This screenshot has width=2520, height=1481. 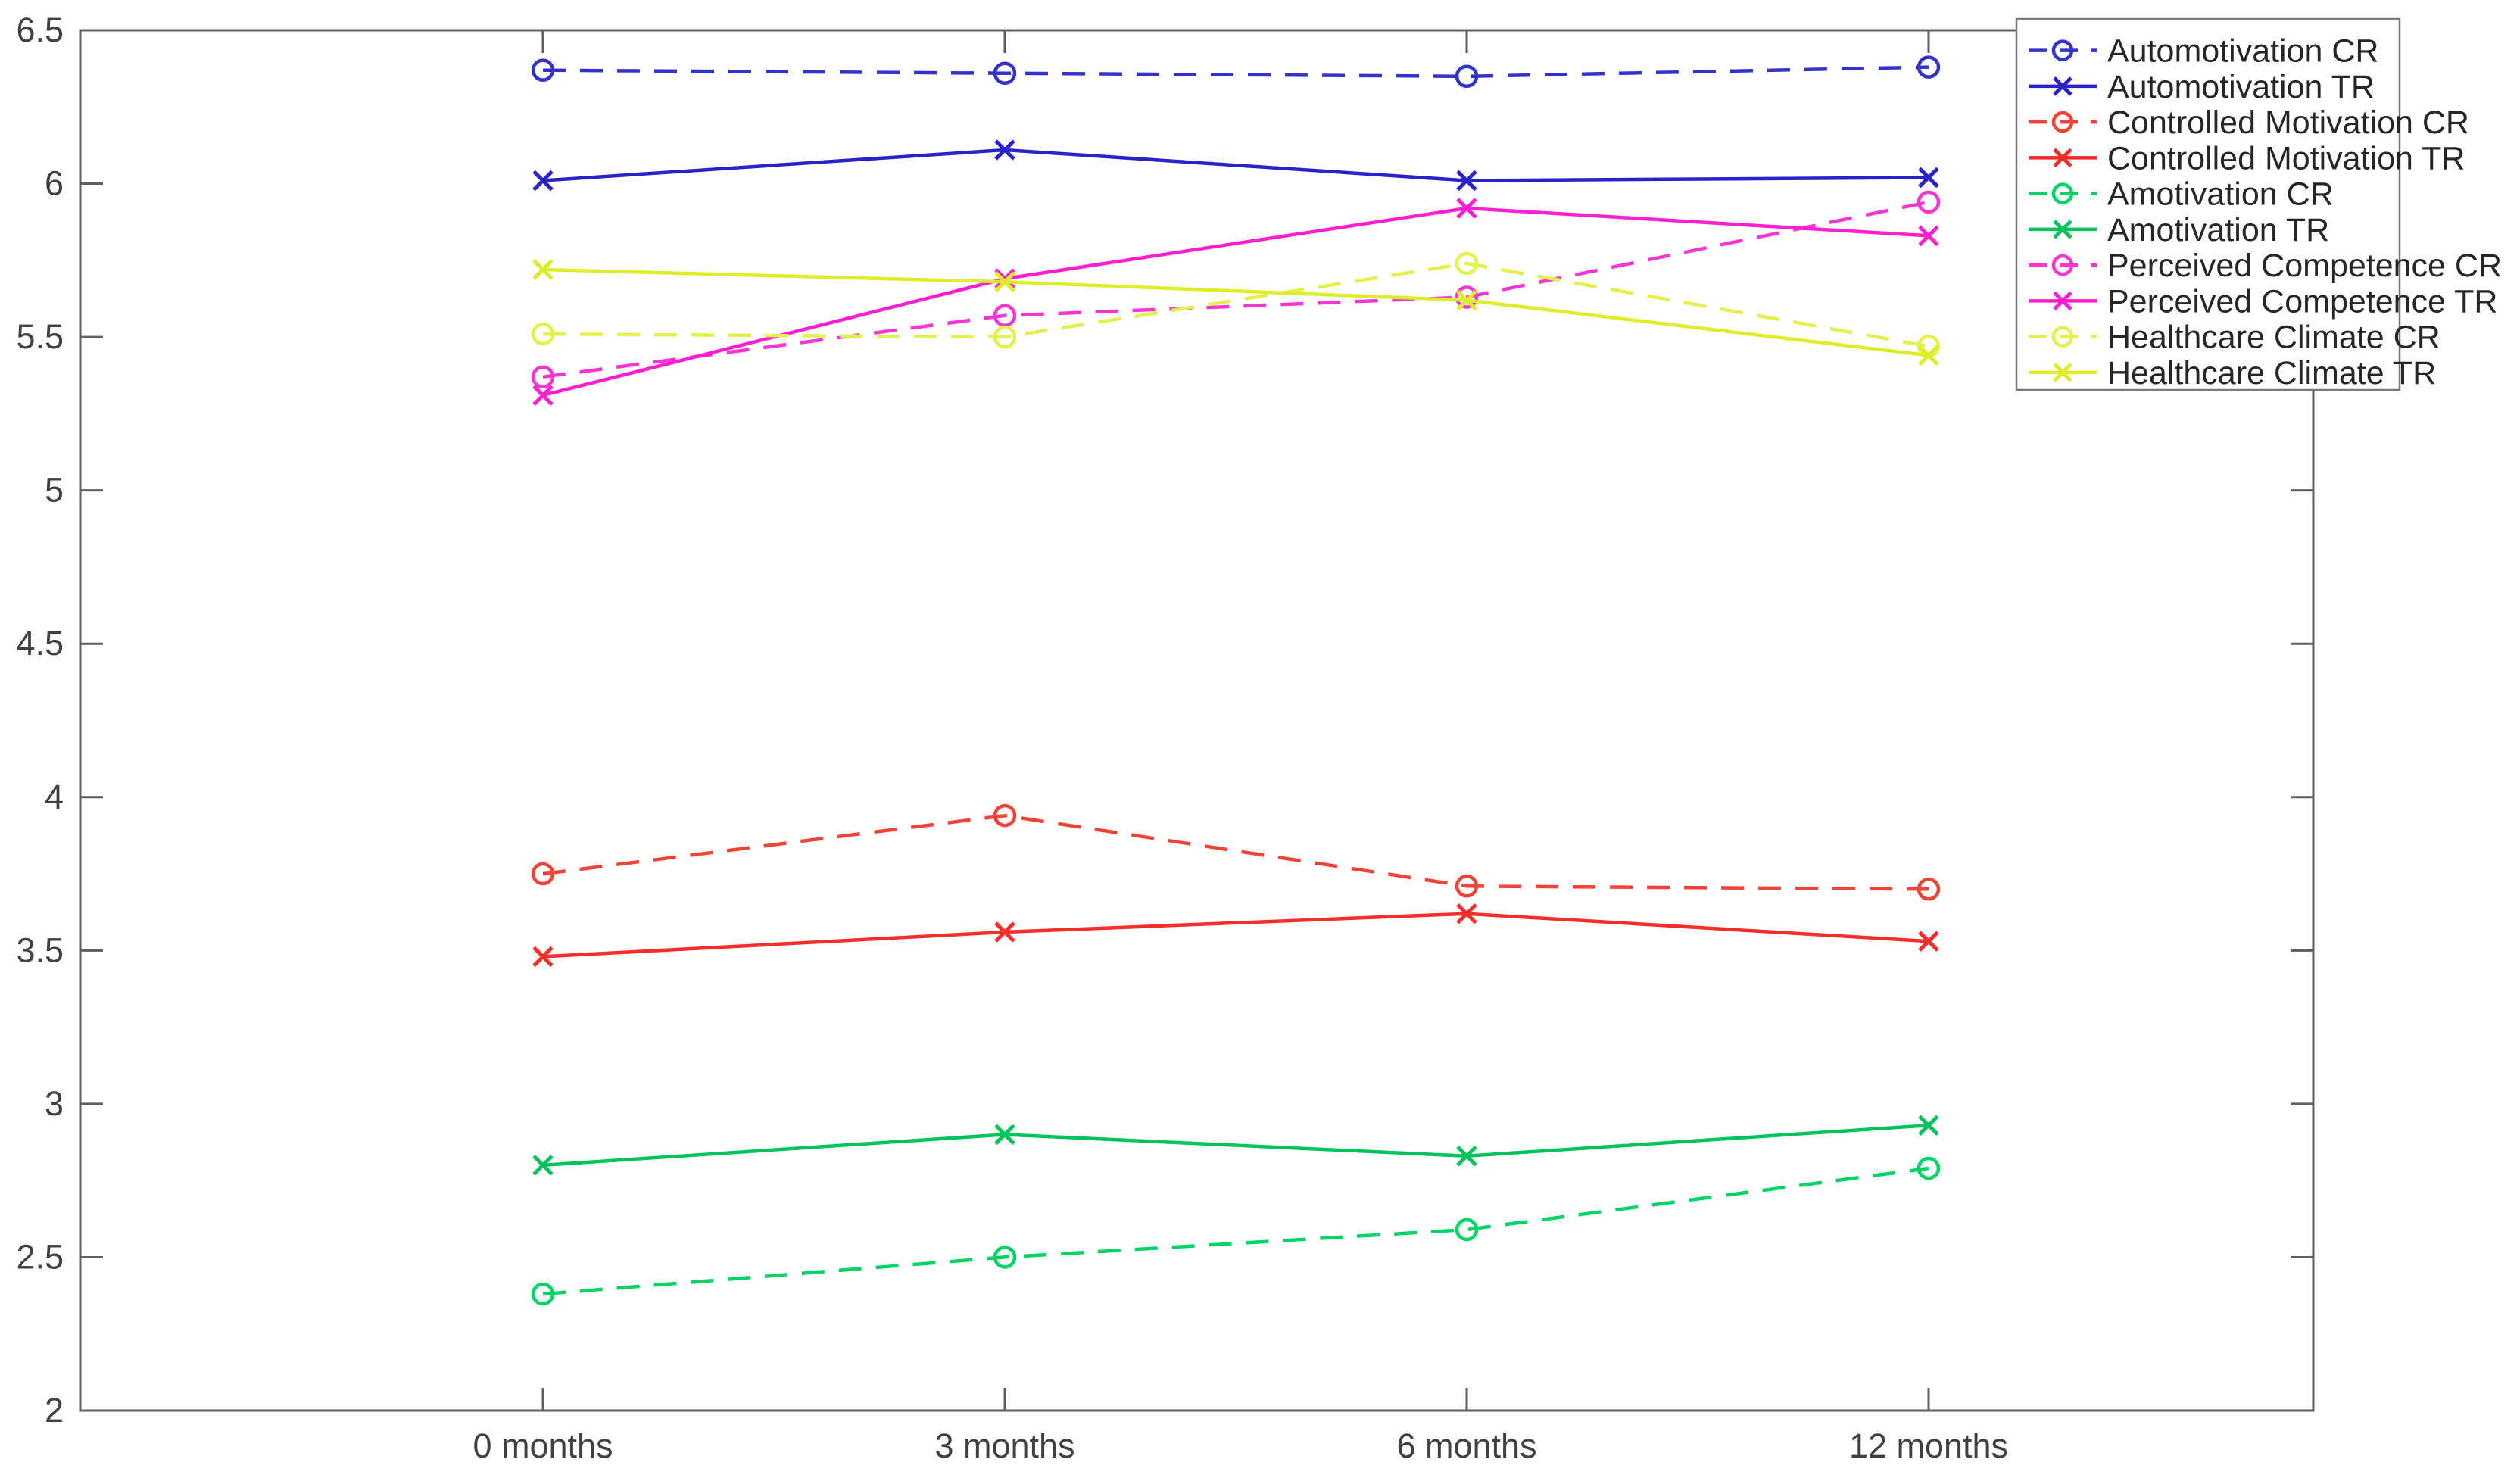 I want to click on series-line-perceived-competence-tr, so click(x=1235, y=302).